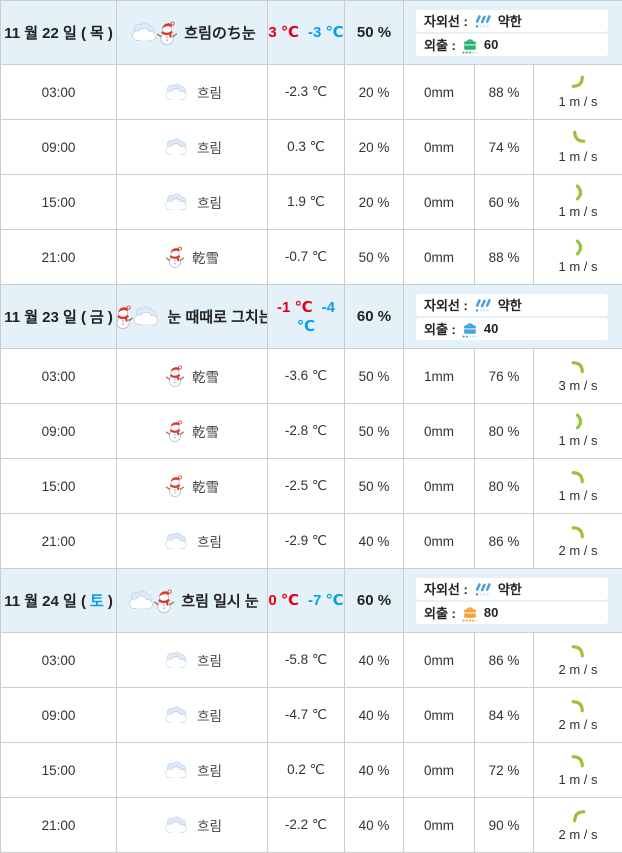 The height and width of the screenshot is (853, 622). I want to click on day-precip-probability: 60 %, so click(374, 317).